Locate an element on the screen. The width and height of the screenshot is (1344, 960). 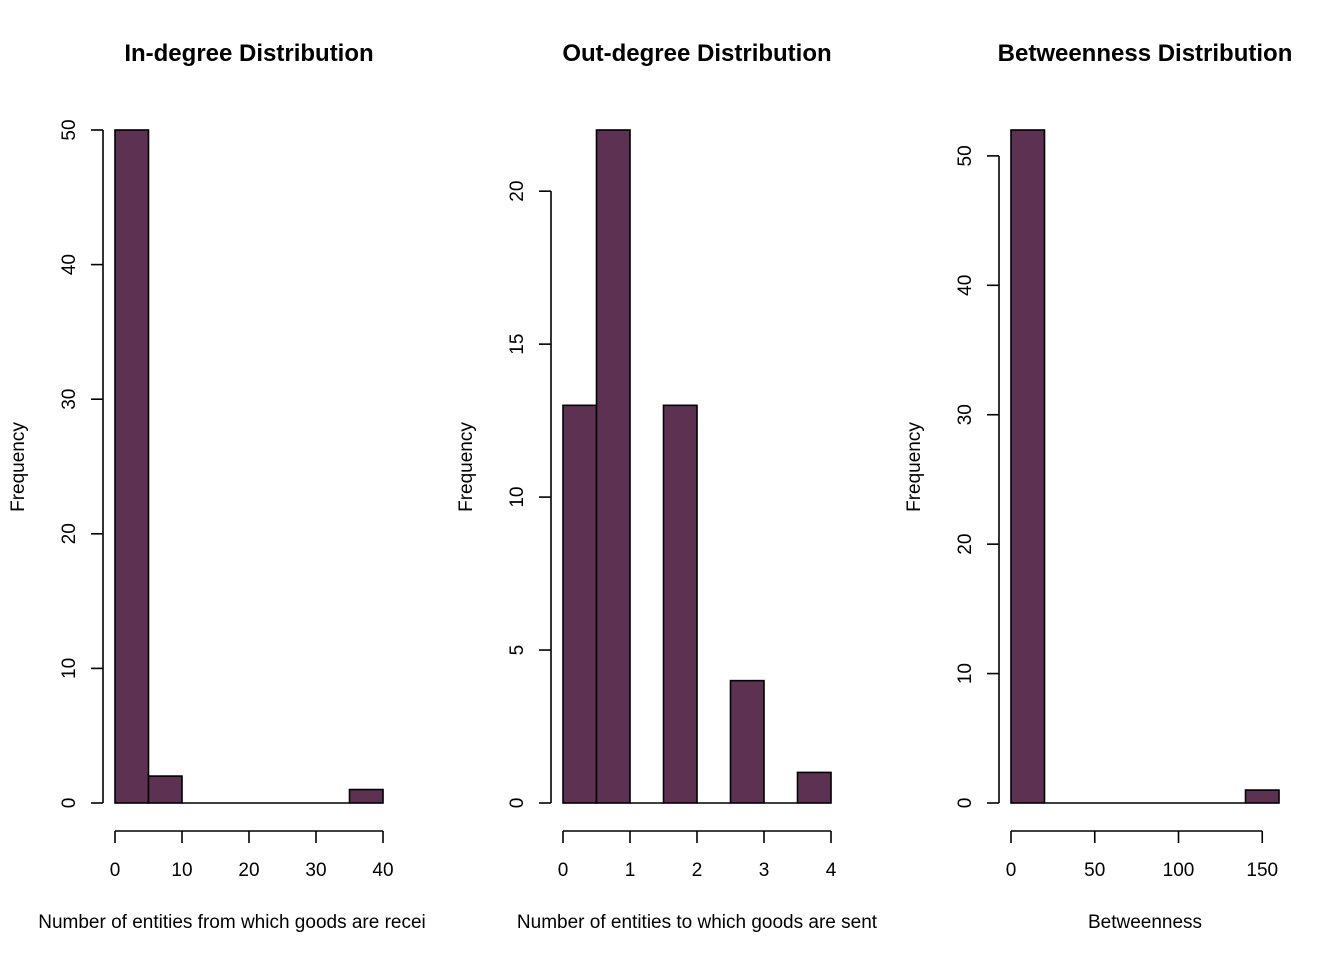
x-tick-label: 2 is located at coordinates (697, 870).